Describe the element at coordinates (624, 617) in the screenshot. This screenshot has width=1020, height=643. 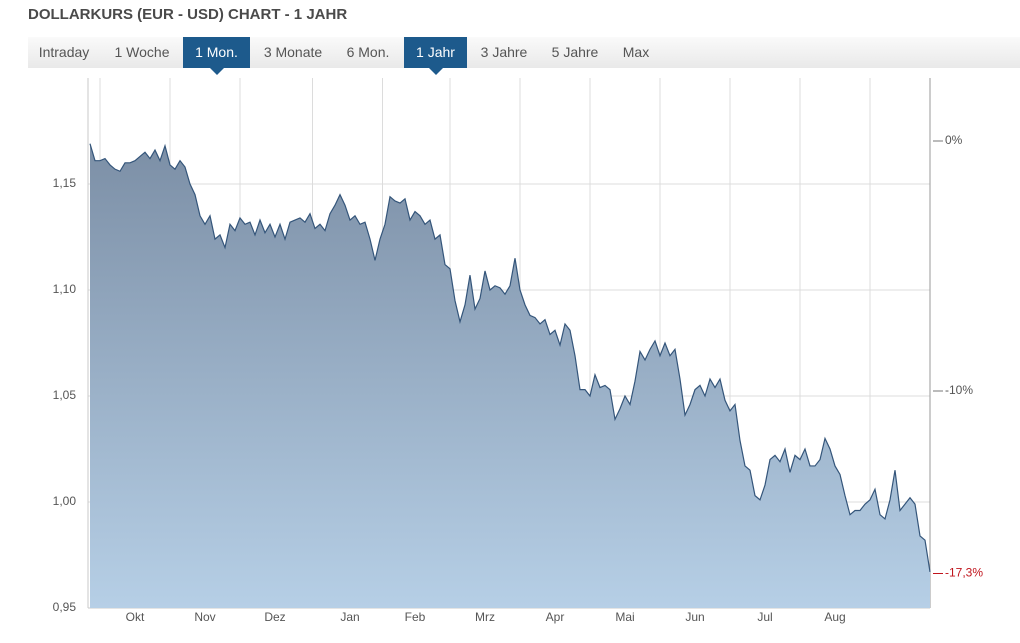
I see `x-tick-label: Mai` at that location.